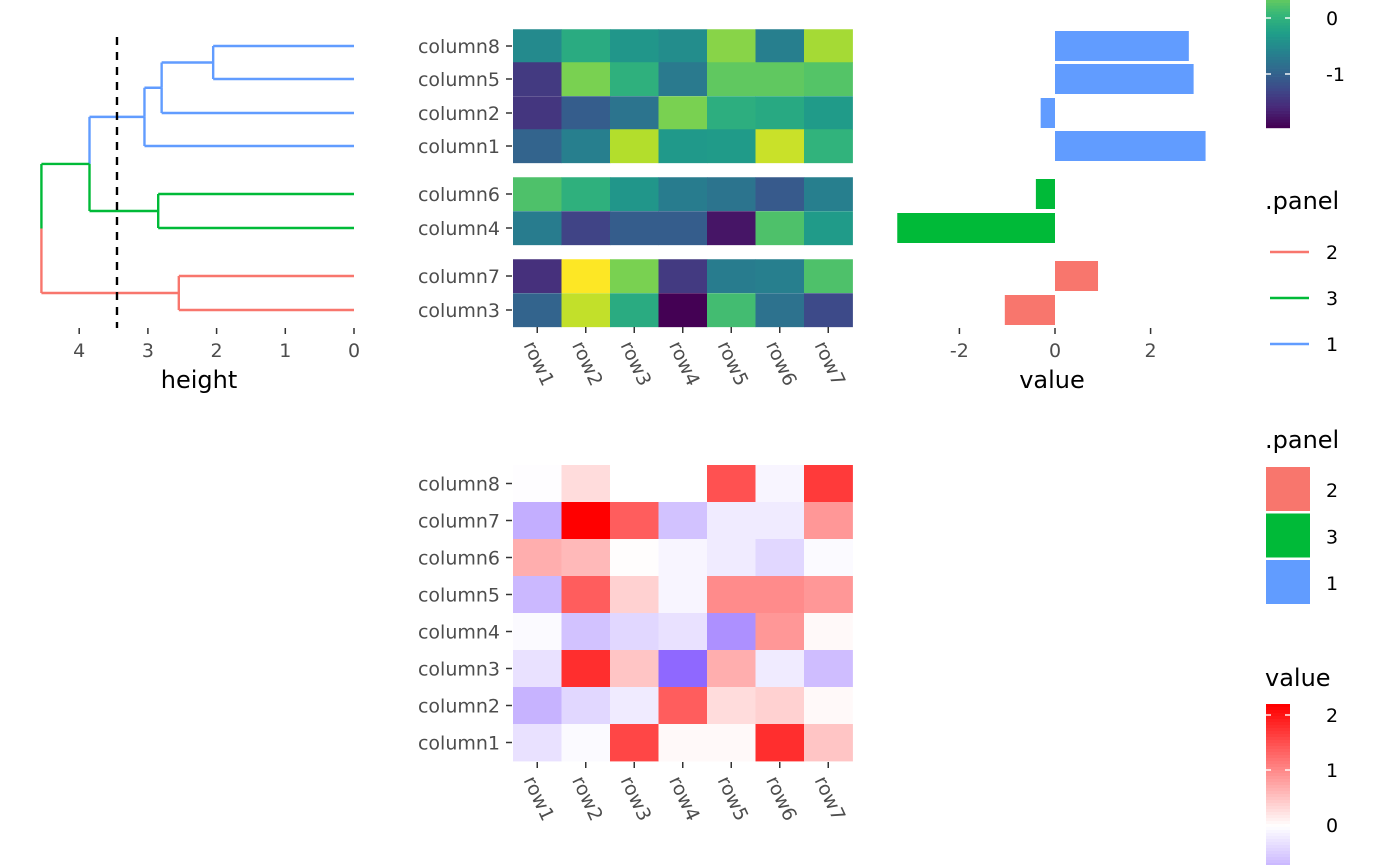  What do you see at coordinates (148, 351) in the screenshot?
I see `x-tick-label: 3` at bounding box center [148, 351].